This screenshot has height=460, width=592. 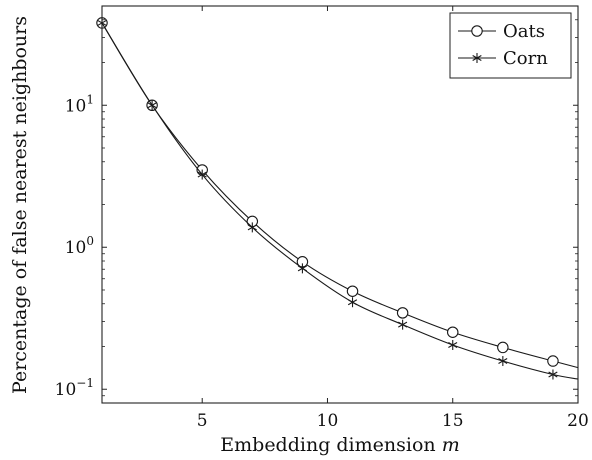 I want to click on y-tick-label: 10⁰, so click(x=79, y=246).